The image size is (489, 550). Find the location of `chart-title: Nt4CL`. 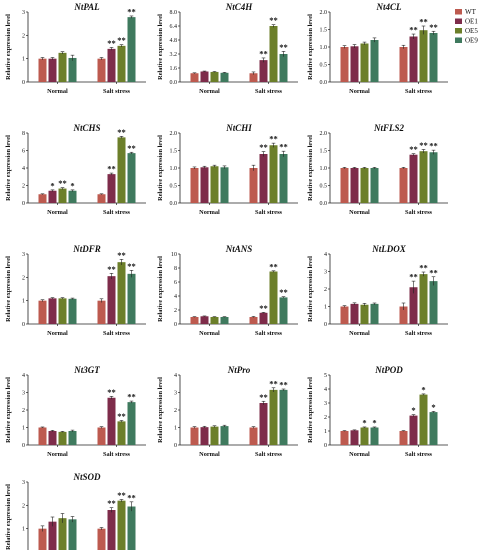

chart-title: Nt4CL is located at coordinates (388, 7).